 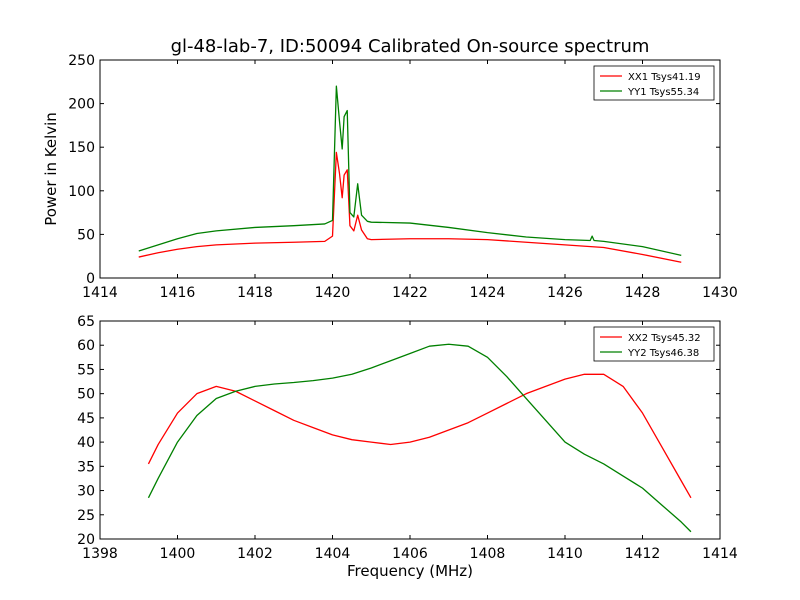 What do you see at coordinates (86, 370) in the screenshot?
I see `bottom-y-tick-label: 55` at bounding box center [86, 370].